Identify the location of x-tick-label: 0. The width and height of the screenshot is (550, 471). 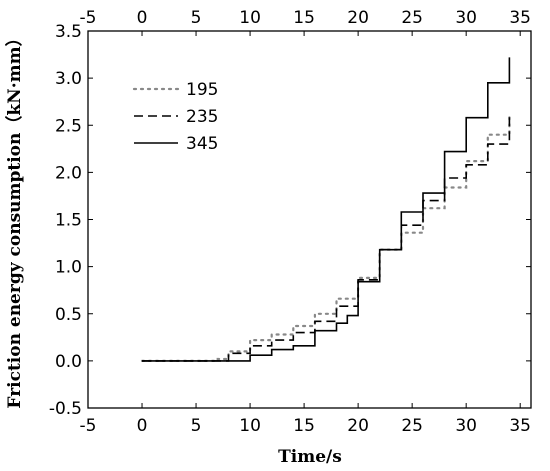
(142, 426).